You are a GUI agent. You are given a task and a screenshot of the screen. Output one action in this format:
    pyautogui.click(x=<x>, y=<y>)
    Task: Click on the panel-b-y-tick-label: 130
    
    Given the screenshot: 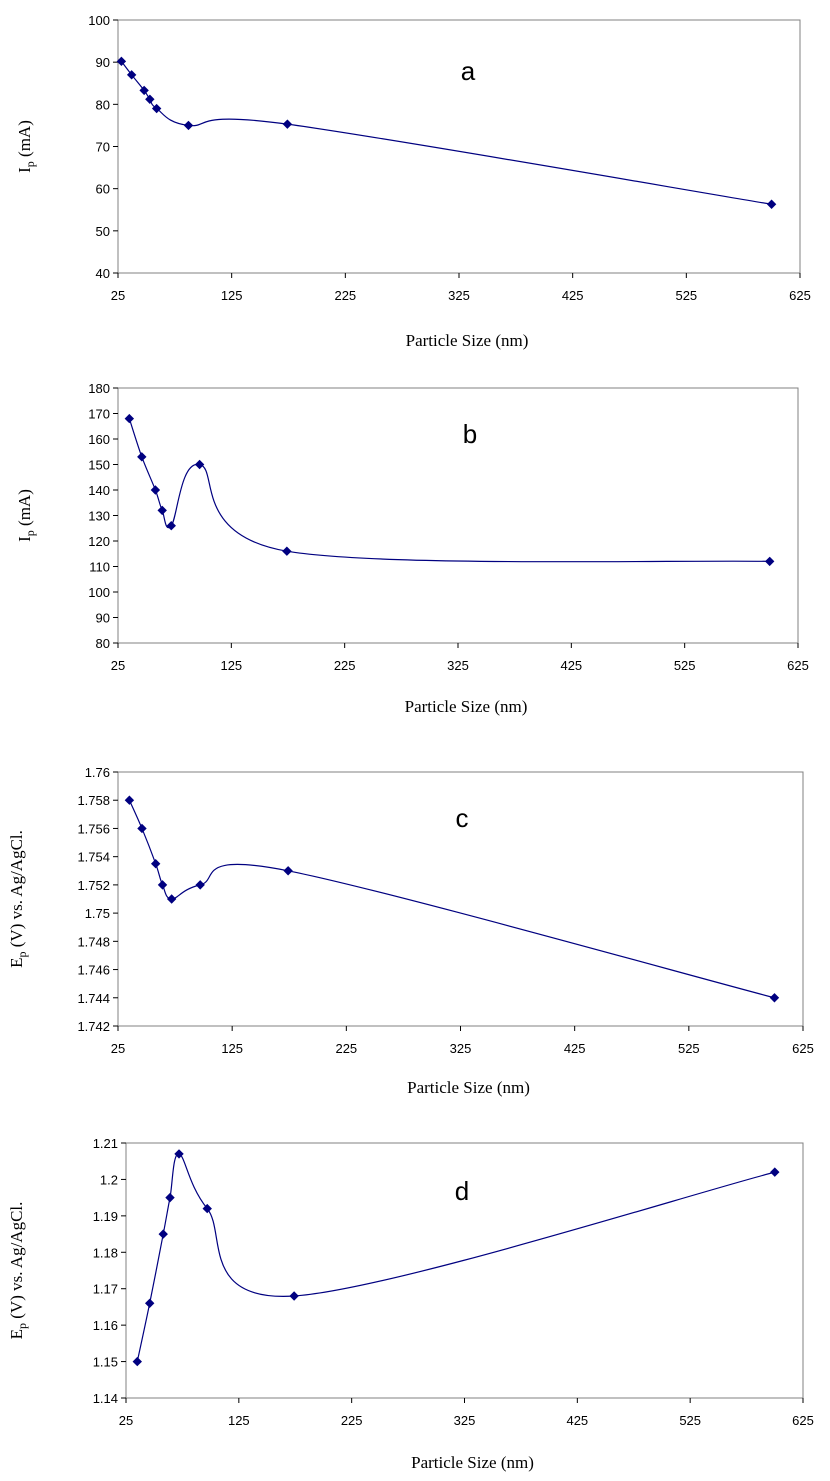 What is the action you would take?
    pyautogui.click(x=99, y=516)
    